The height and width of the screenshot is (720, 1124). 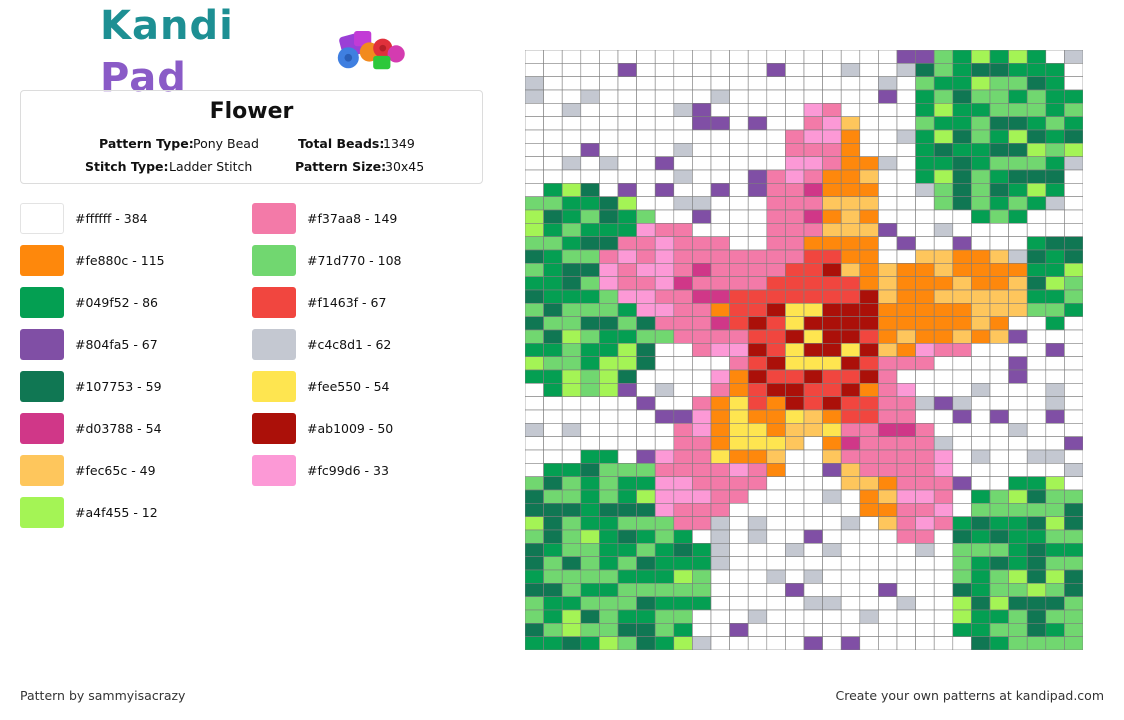 I want to click on color-legend-item: #049f52 - 86, so click(x=89, y=302).